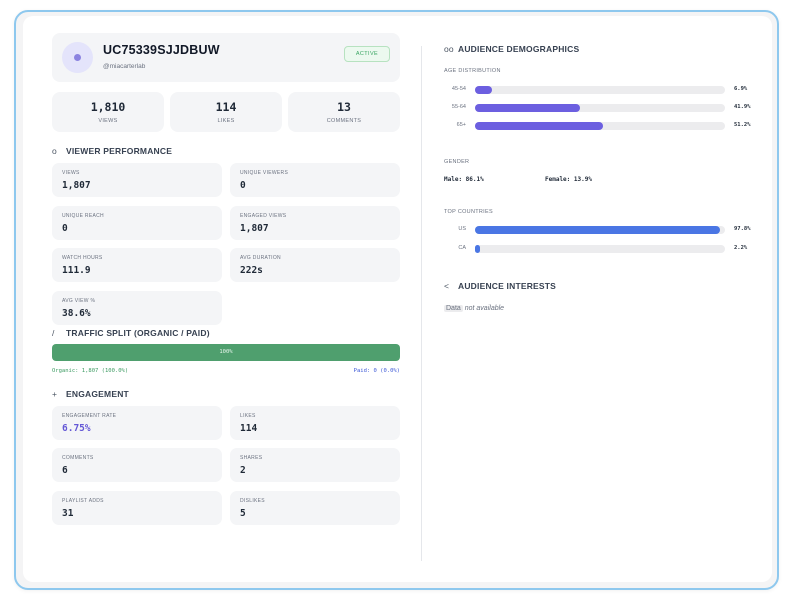 Image resolution: width=795 pixels, height=600 pixels. I want to click on stat-label: VIEWS, so click(108, 121).